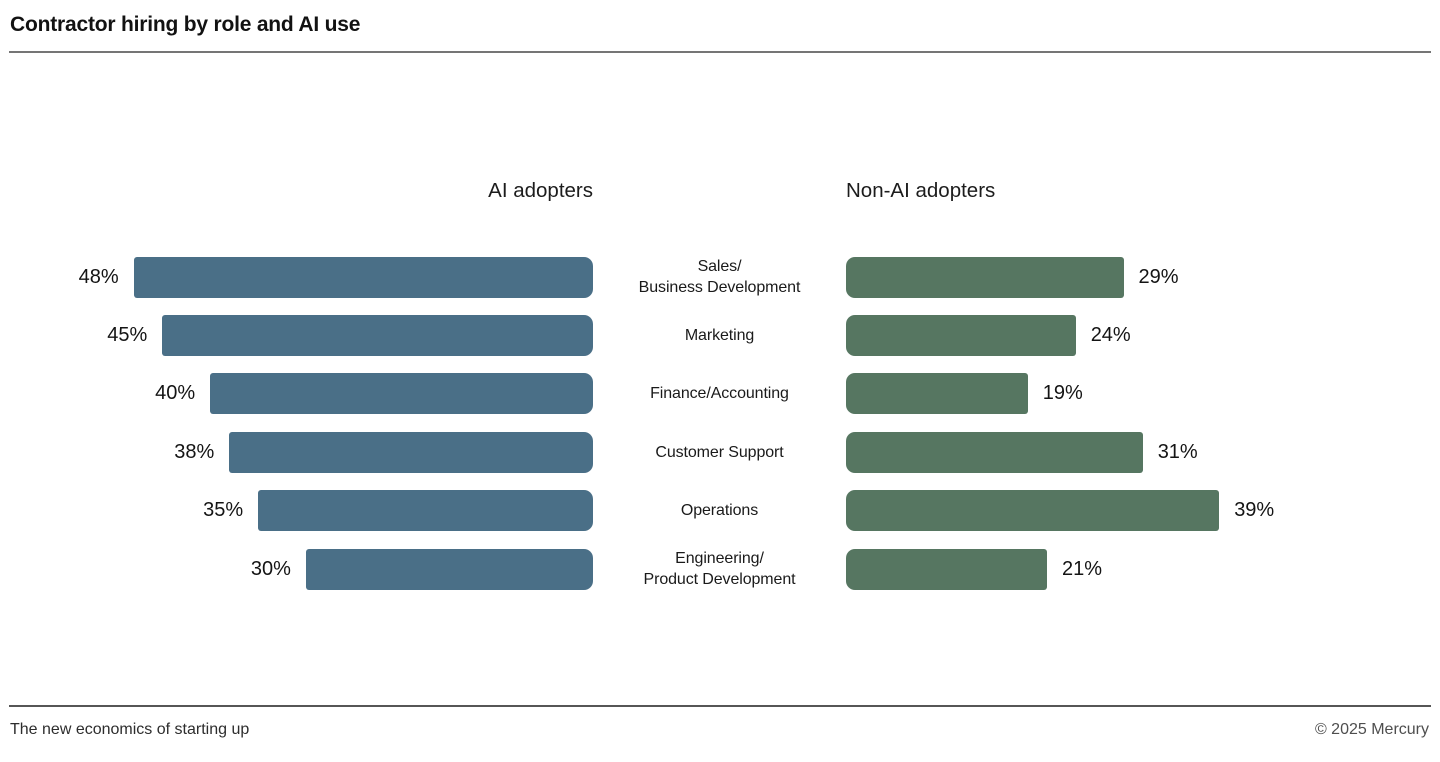 Image resolution: width=1440 pixels, height=762 pixels. What do you see at coordinates (1062, 393) in the screenshot?
I see `non-ai-adopters-value-label: 19%` at bounding box center [1062, 393].